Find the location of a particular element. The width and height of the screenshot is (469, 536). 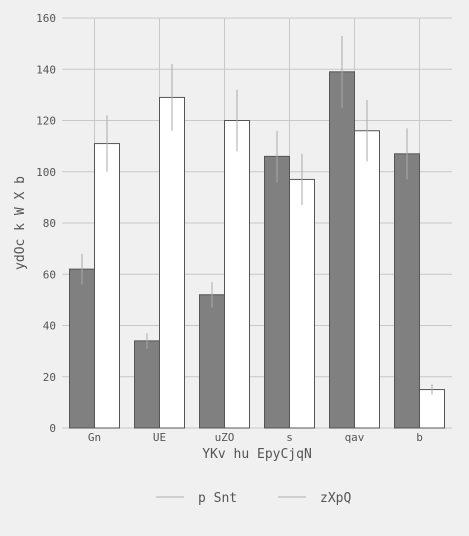

y-tick-label: 100 is located at coordinates (46, 172).